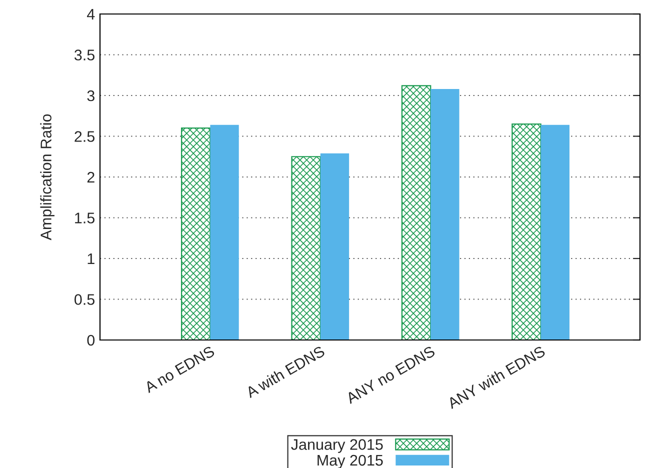 The height and width of the screenshot is (468, 652). Describe the element at coordinates (90, 14) in the screenshot. I see `y-tick-label: 4` at that location.